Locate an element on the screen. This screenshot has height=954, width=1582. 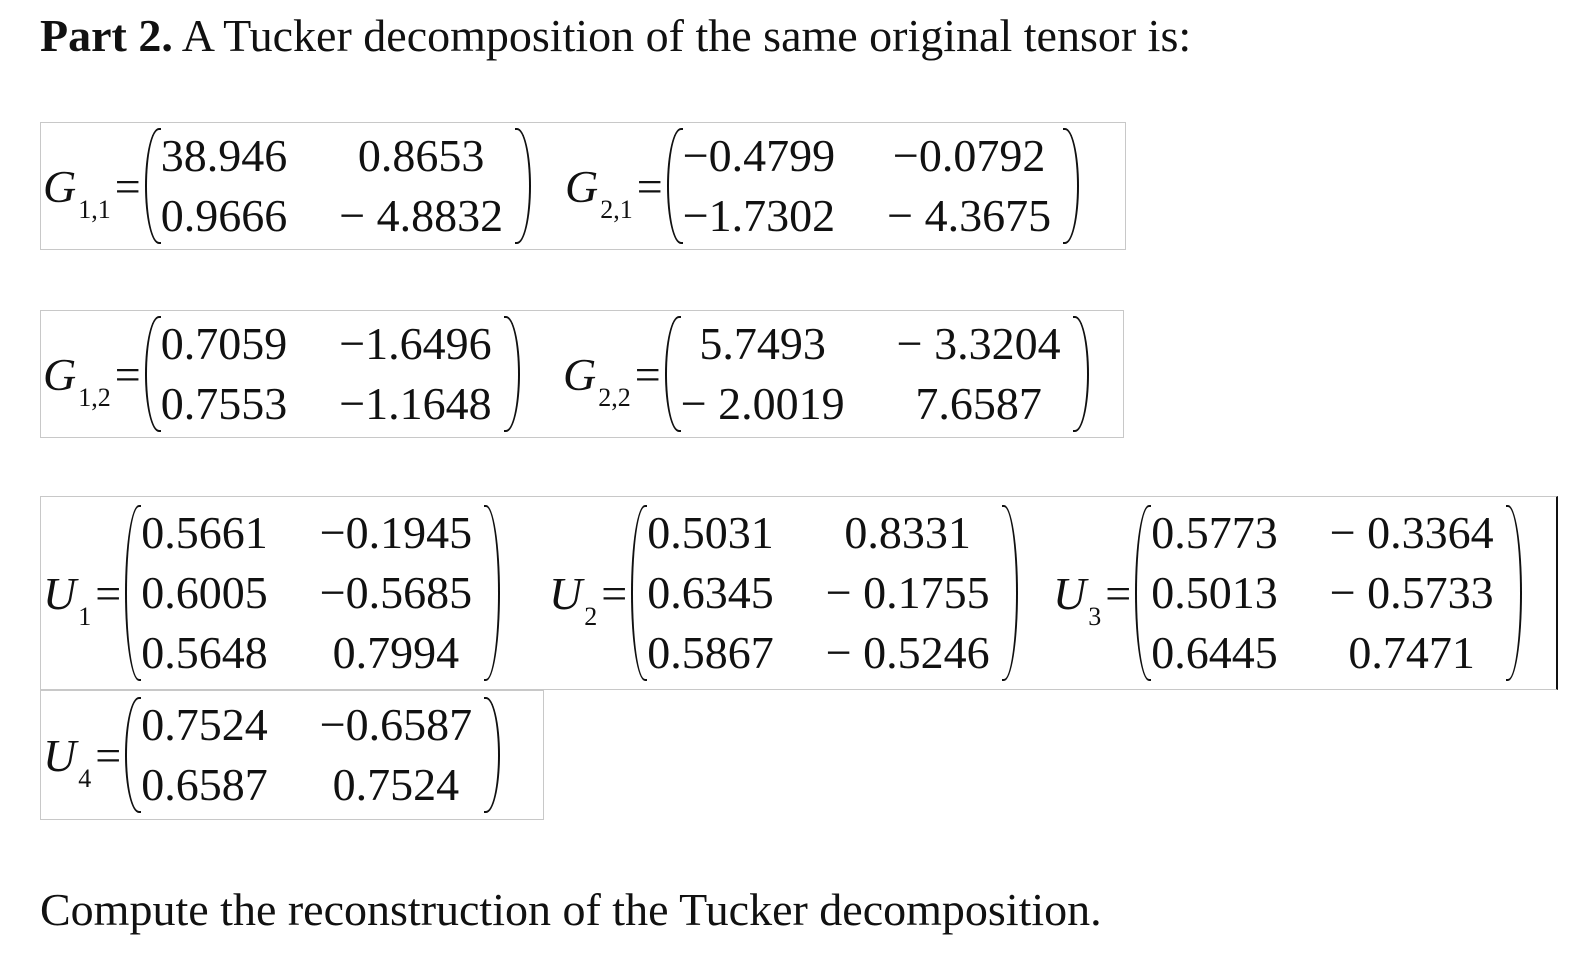
part-label: Part 2. is located at coordinates (106, 35).